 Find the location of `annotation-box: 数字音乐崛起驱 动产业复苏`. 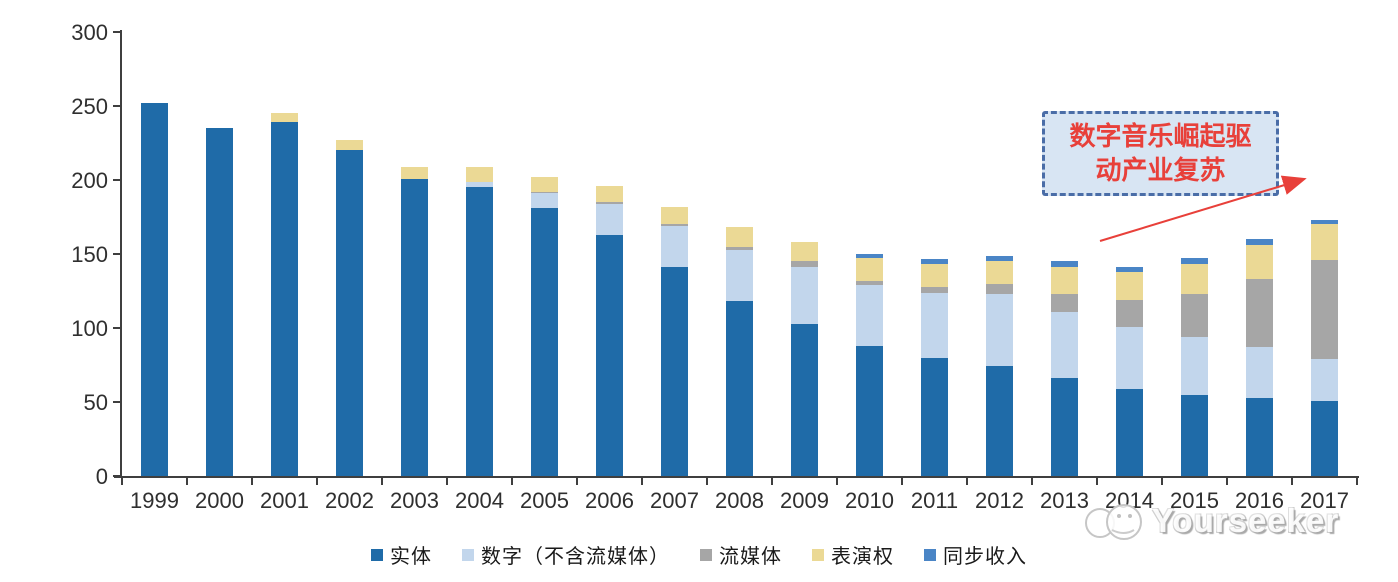

annotation-box: 数字音乐崛起驱 动产业复苏 is located at coordinates (1160, 153).